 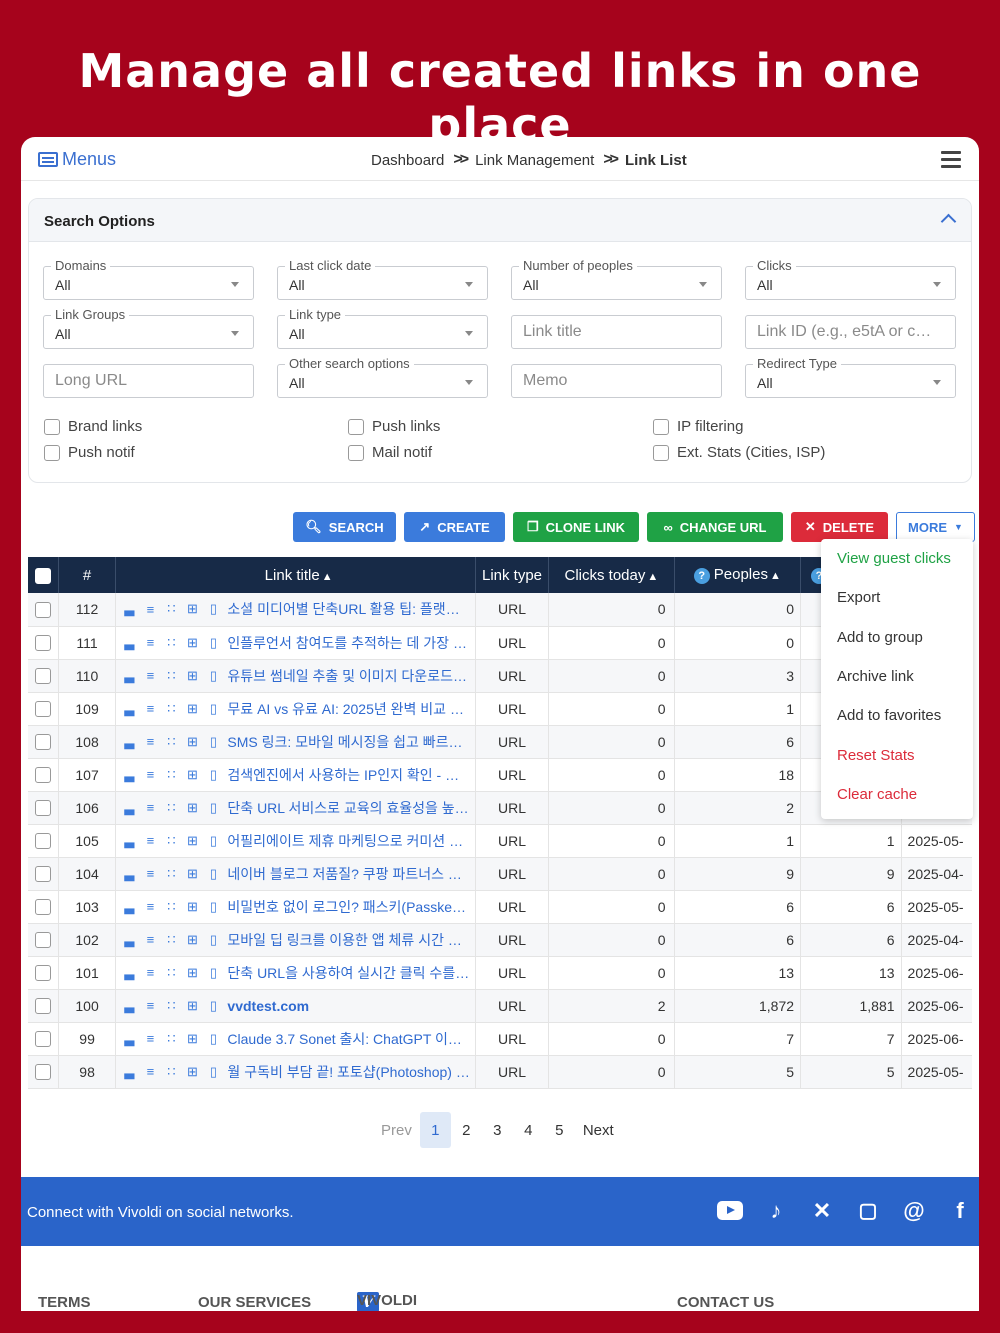 What do you see at coordinates (500, 676) in the screenshot?
I see `table-row: 110 ▃ ≡ ∷ ⊞ ▯ 유튜브 썸네일 추출 및 이미지 다운로드 -… URL 0 3` at bounding box center [500, 676].